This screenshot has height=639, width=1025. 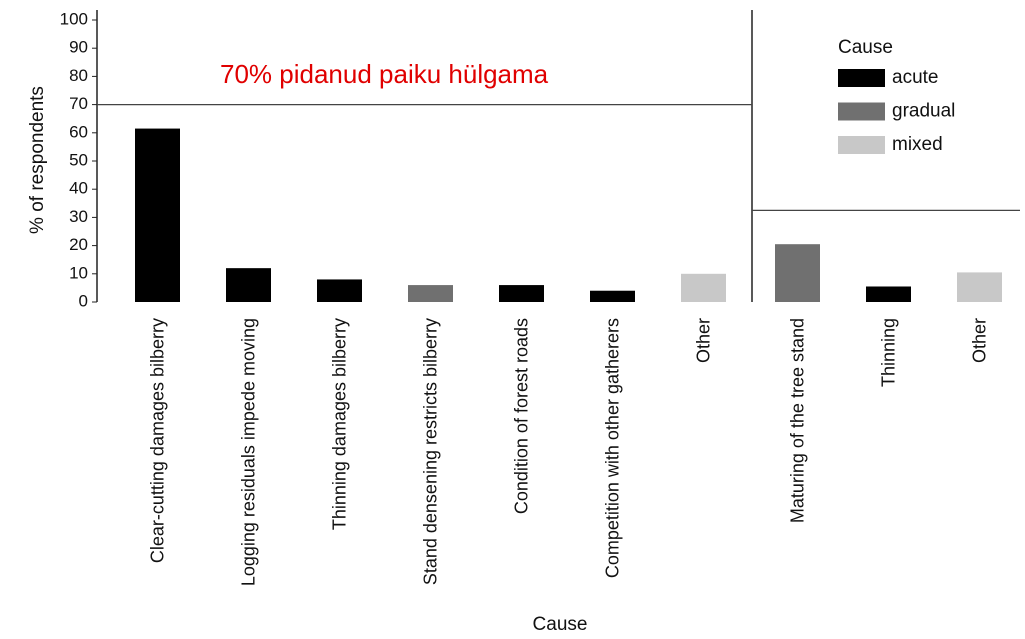 I want to click on x-tick-label: Competition with other gatherers, so click(x=612, y=448).